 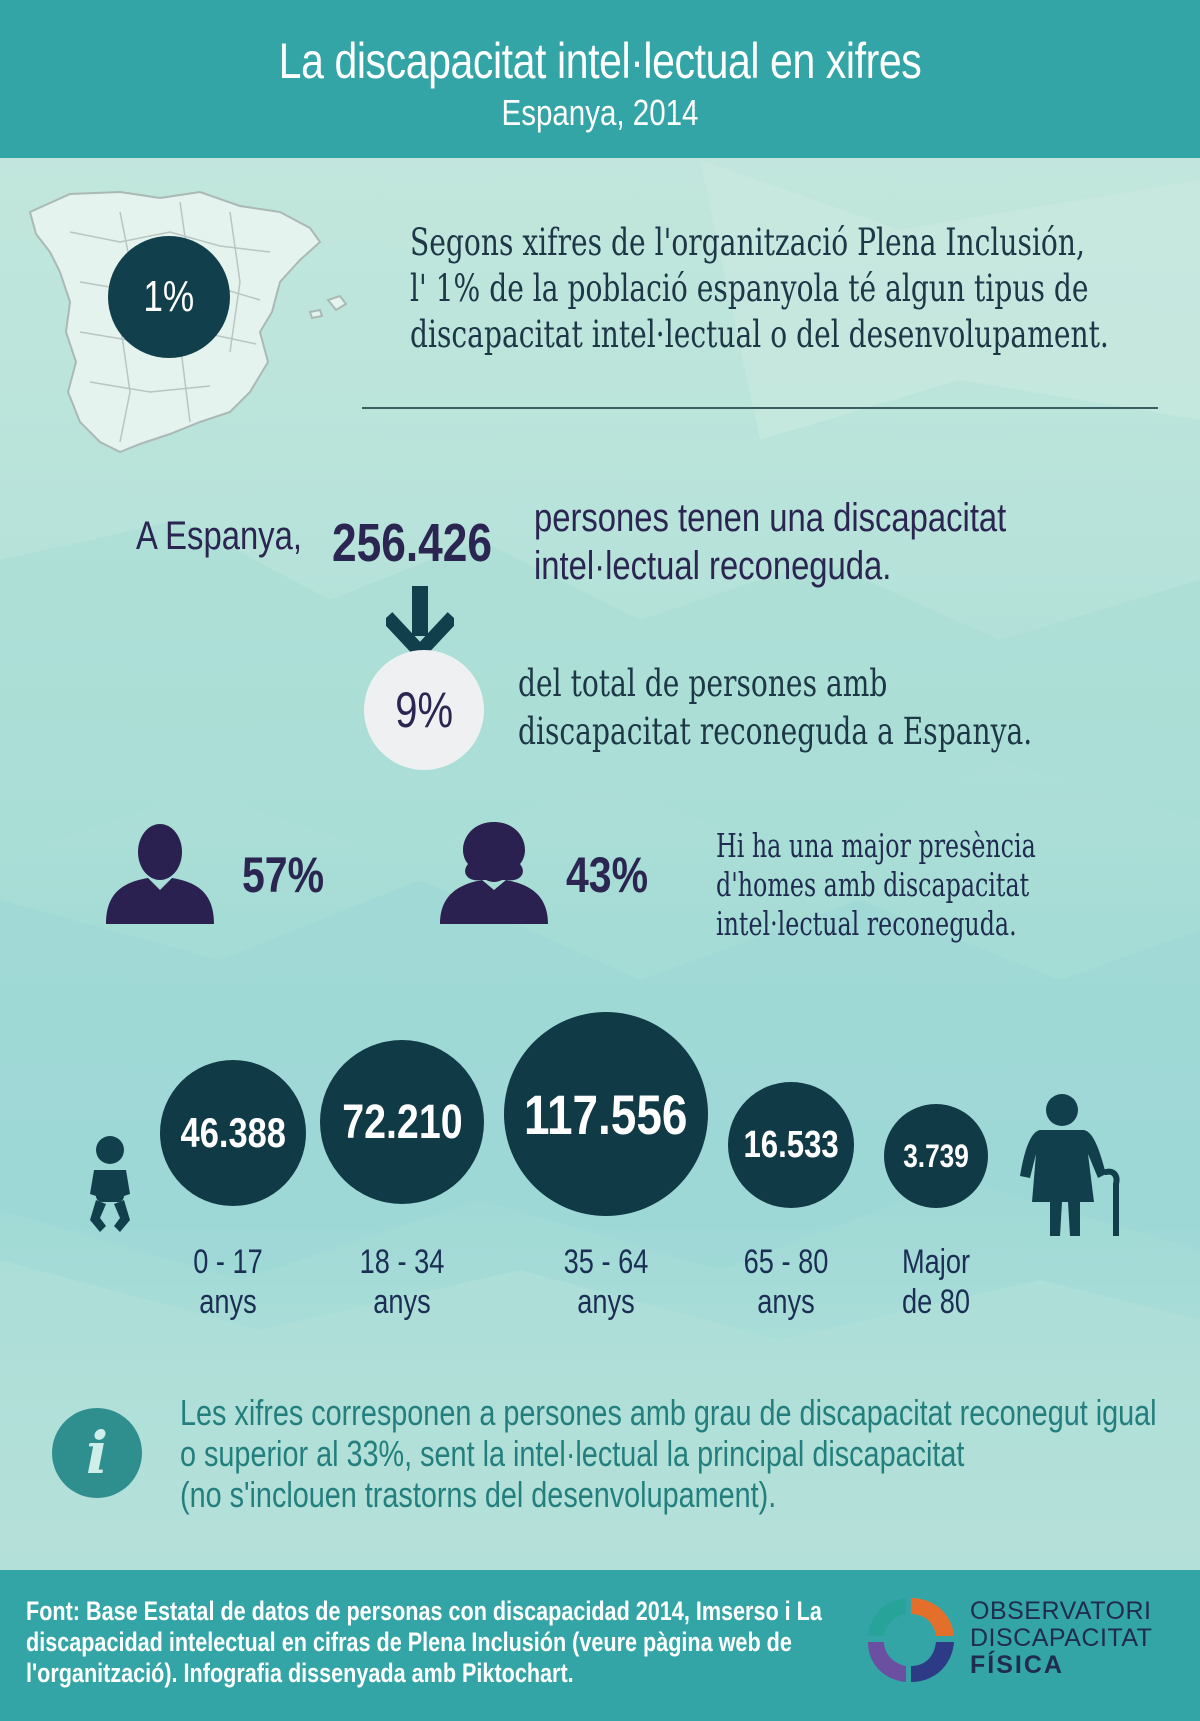 I want to click on recognized-number: 256.426, so click(x=412, y=543).